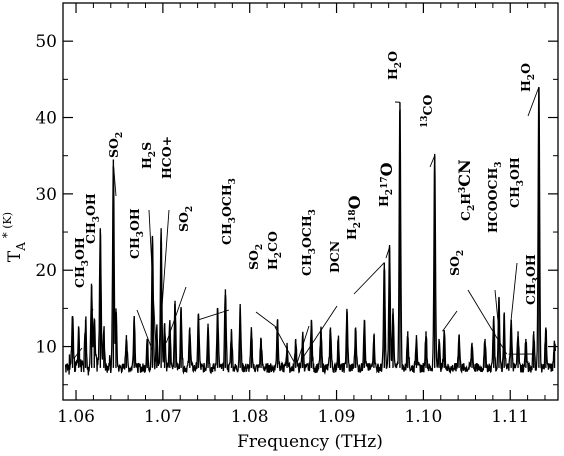 The height and width of the screenshot is (456, 564). Describe the element at coordinates (423, 417) in the screenshot. I see `x-tick-label: 1.10` at that location.